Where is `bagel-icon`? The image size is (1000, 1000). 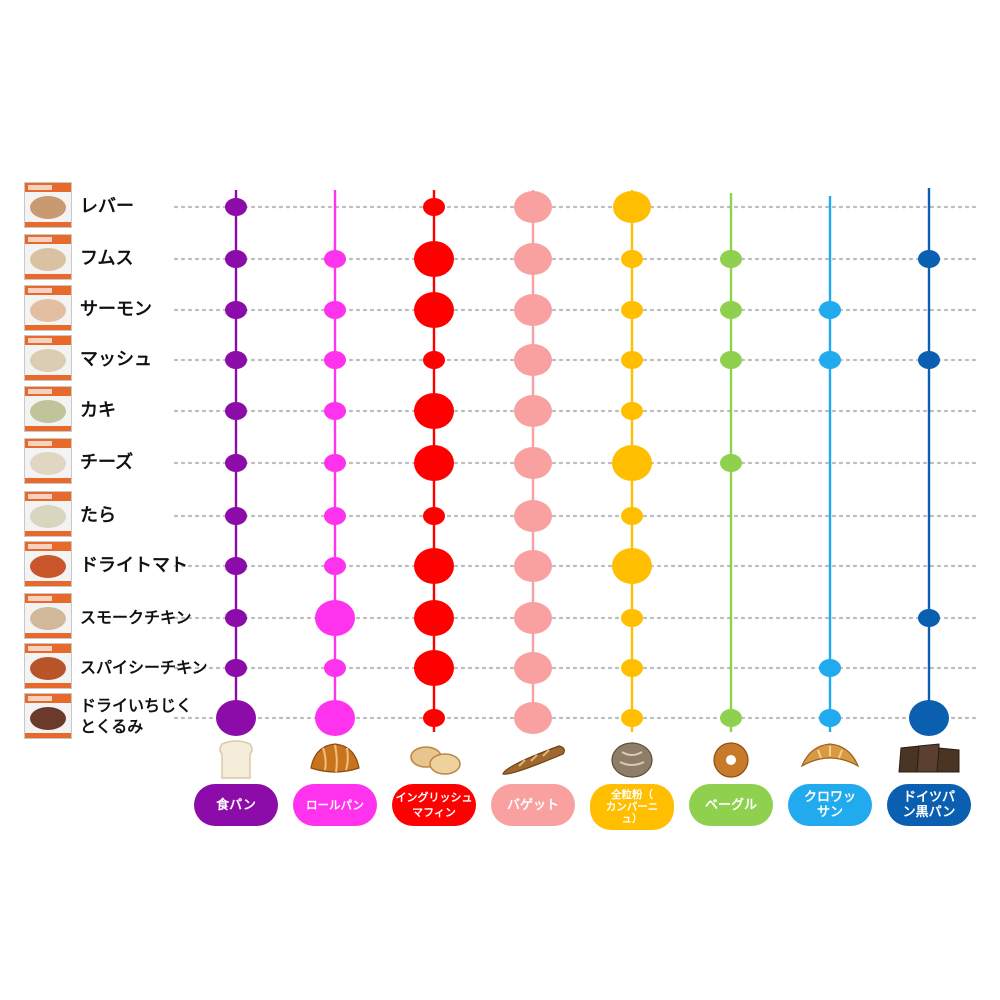
bagel-icon is located at coordinates (731, 760).